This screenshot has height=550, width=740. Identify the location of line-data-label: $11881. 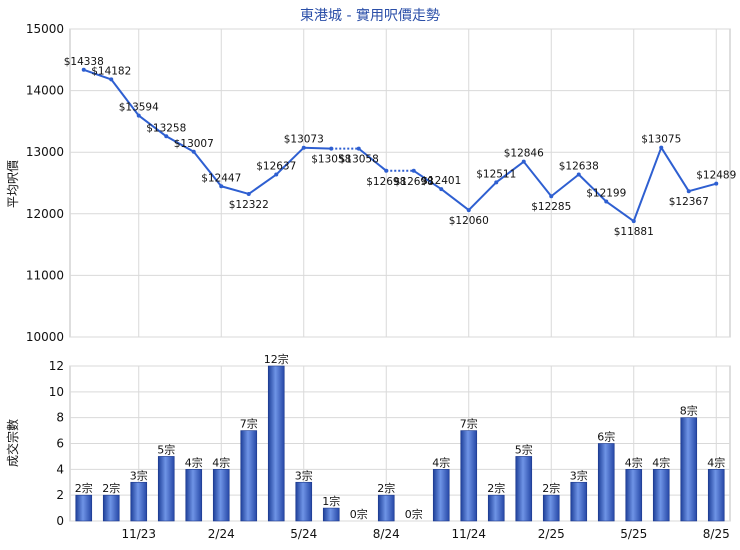
(634, 232).